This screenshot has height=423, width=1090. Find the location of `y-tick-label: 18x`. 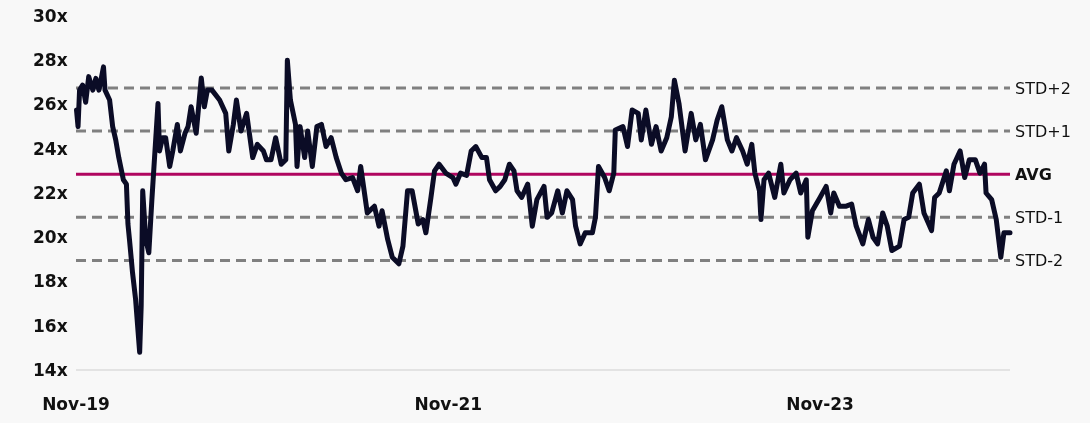

y-tick-label: 18x is located at coordinates (50, 281).